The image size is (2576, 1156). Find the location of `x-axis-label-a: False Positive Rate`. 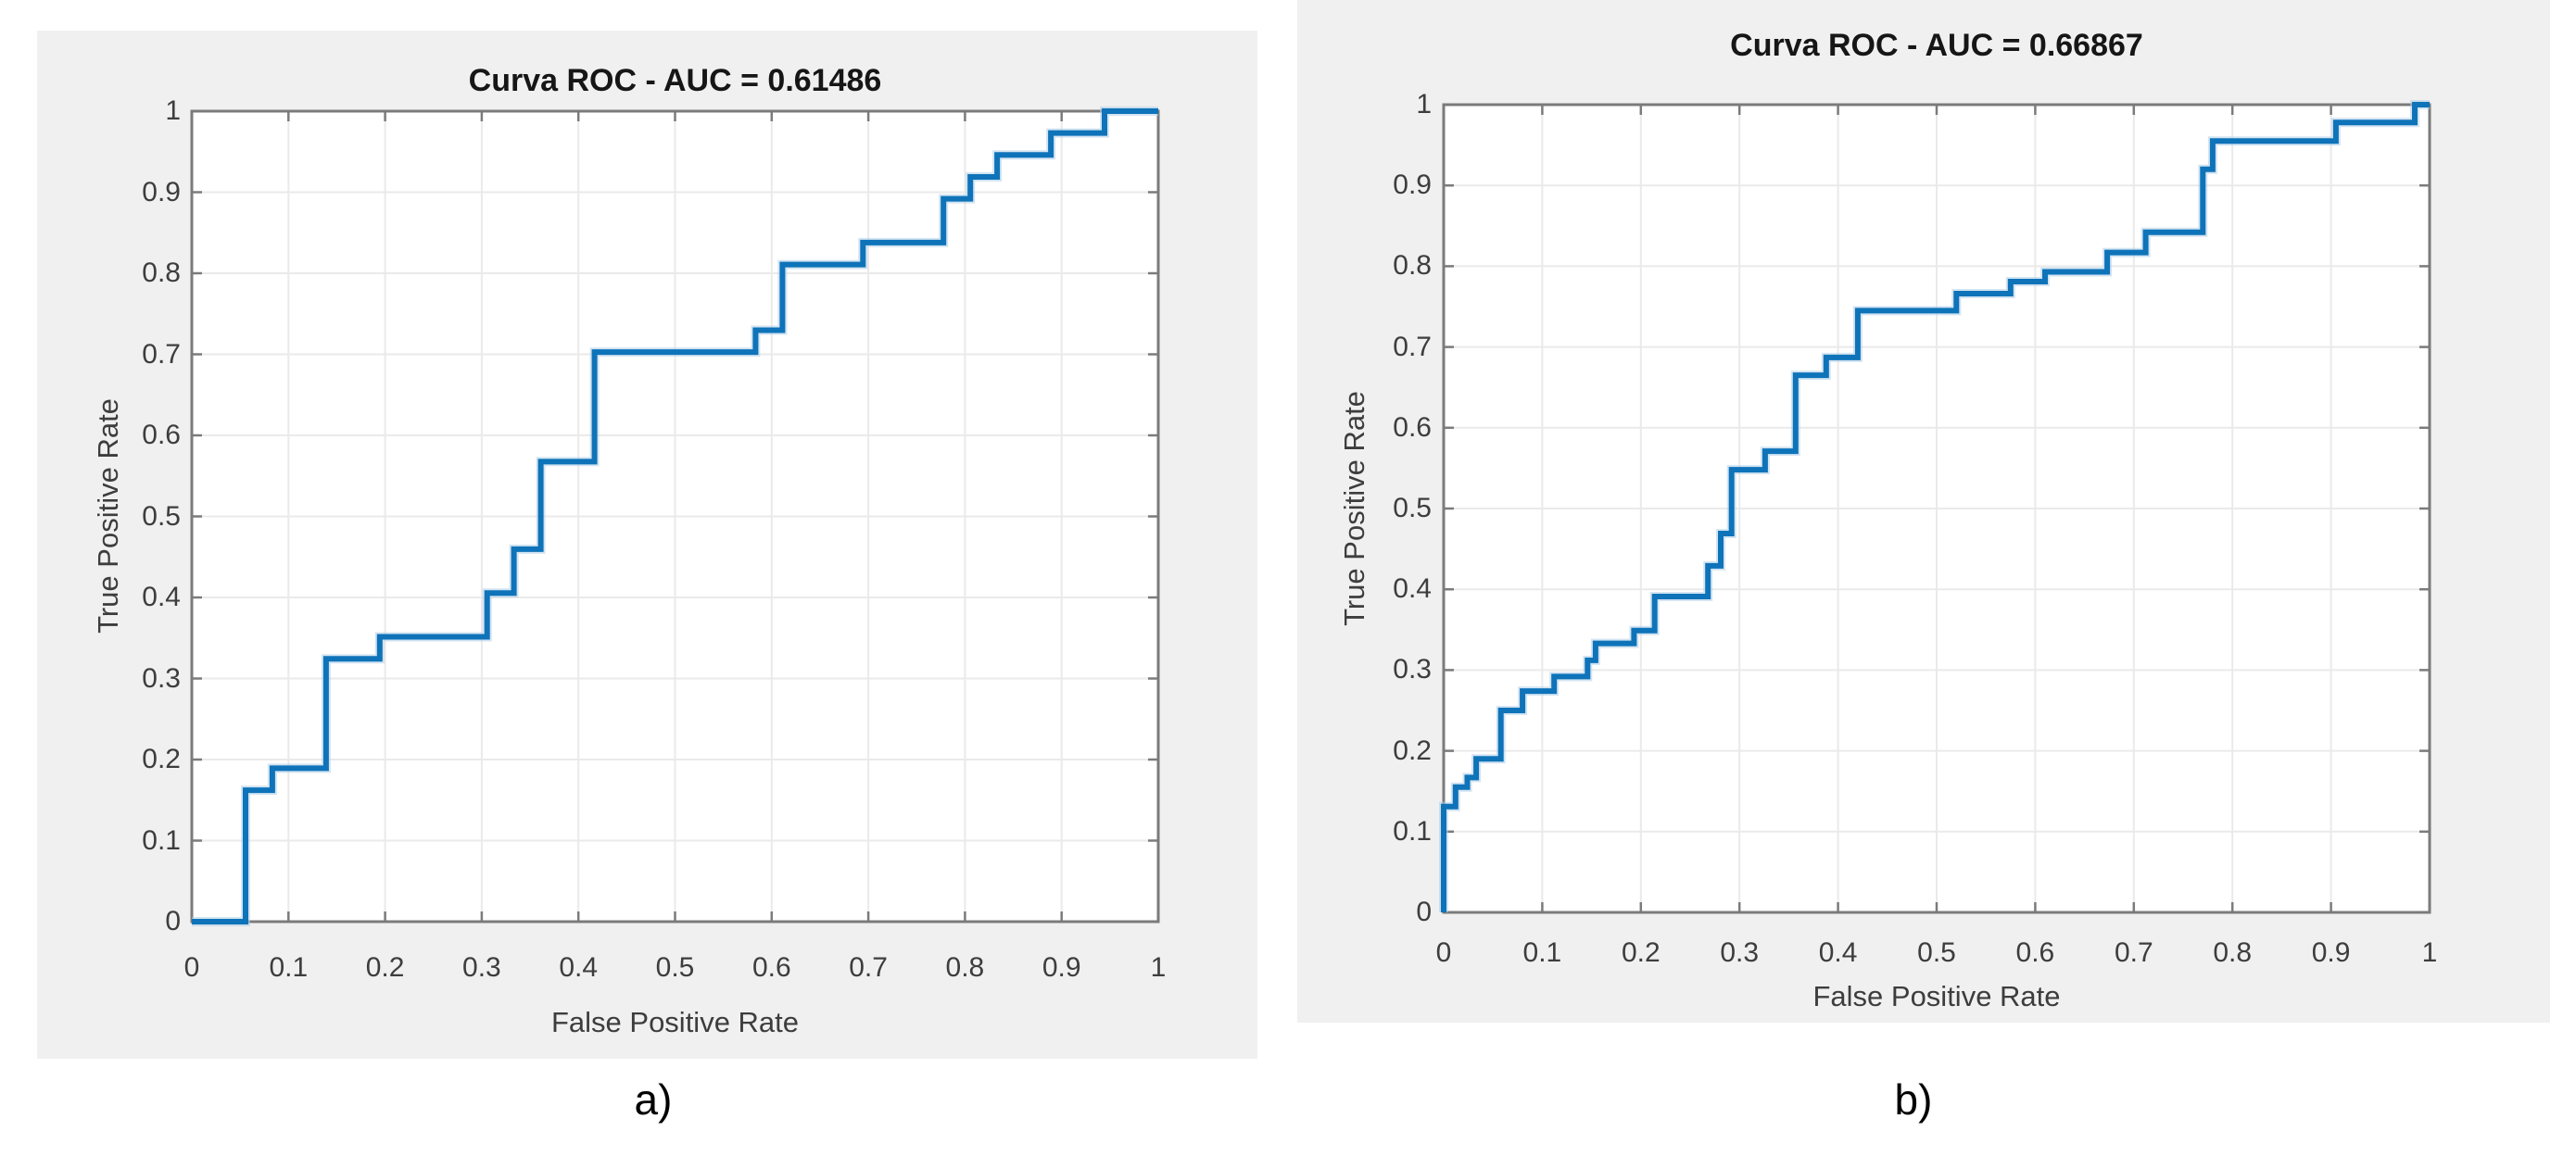

x-axis-label-a: False Positive Rate is located at coordinates (675, 1022).